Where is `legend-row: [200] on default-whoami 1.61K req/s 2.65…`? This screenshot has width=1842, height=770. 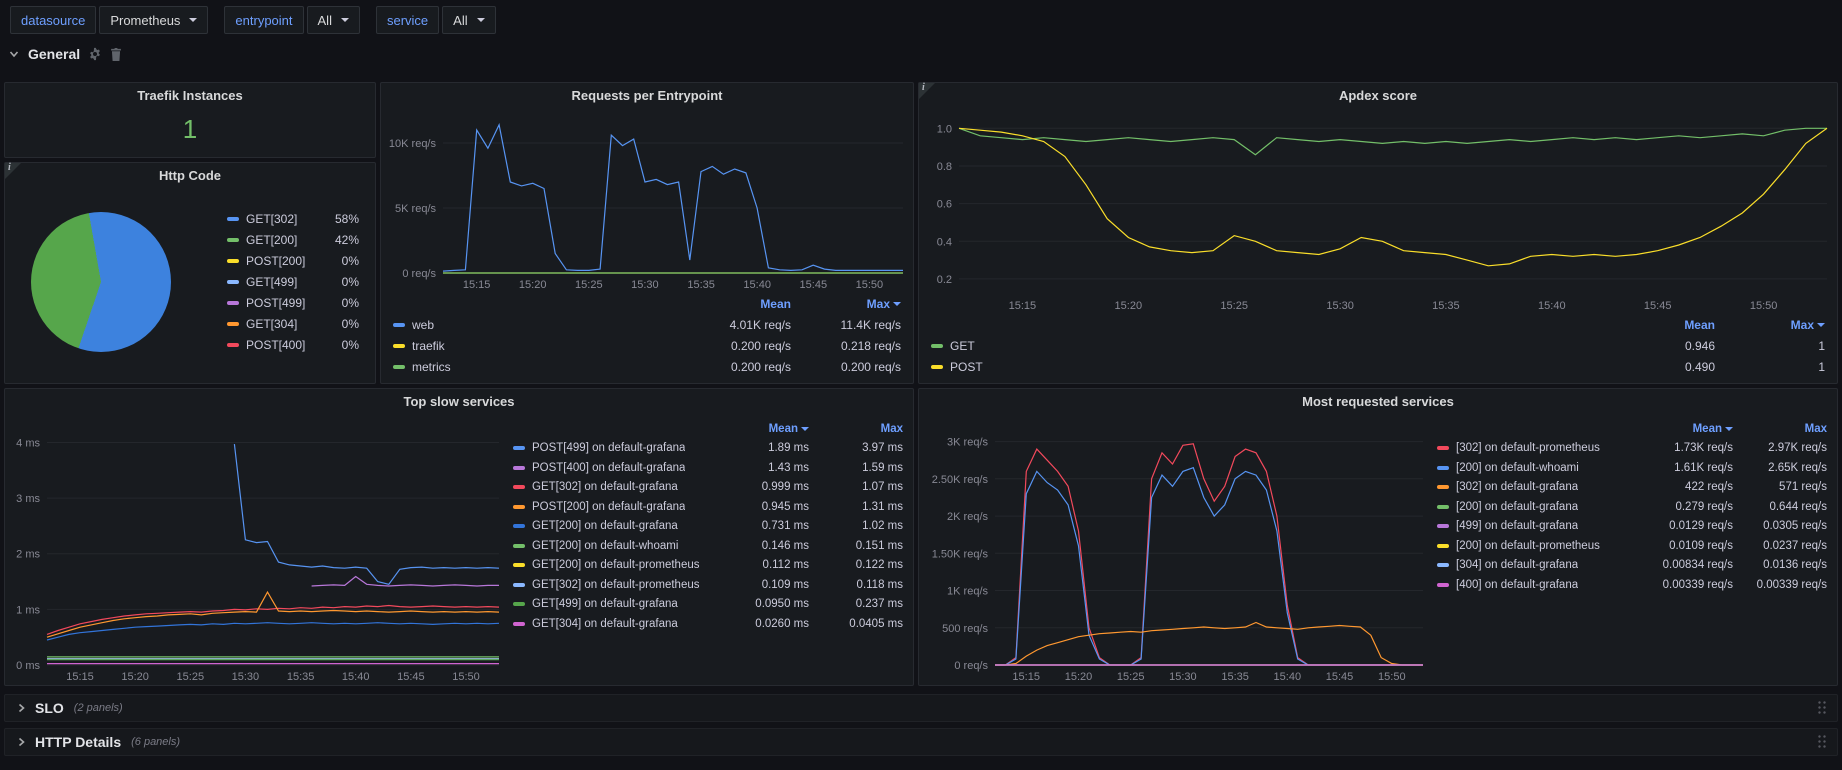 legend-row: [200] on default-whoami 1.61K req/s 2.65… is located at coordinates (1632, 468).